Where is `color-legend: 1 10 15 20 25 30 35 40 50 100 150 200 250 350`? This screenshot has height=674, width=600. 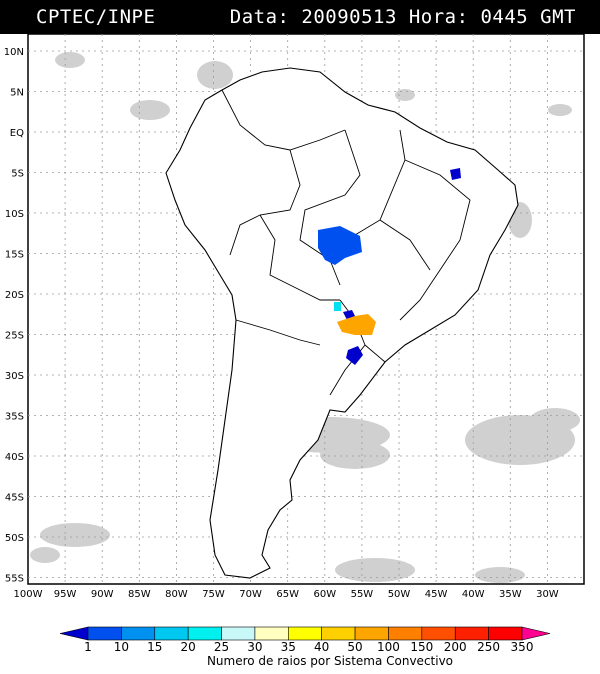 color-legend: 1 10 15 20 25 30 35 40 50 100 150 200 250 350 is located at coordinates (305, 640).